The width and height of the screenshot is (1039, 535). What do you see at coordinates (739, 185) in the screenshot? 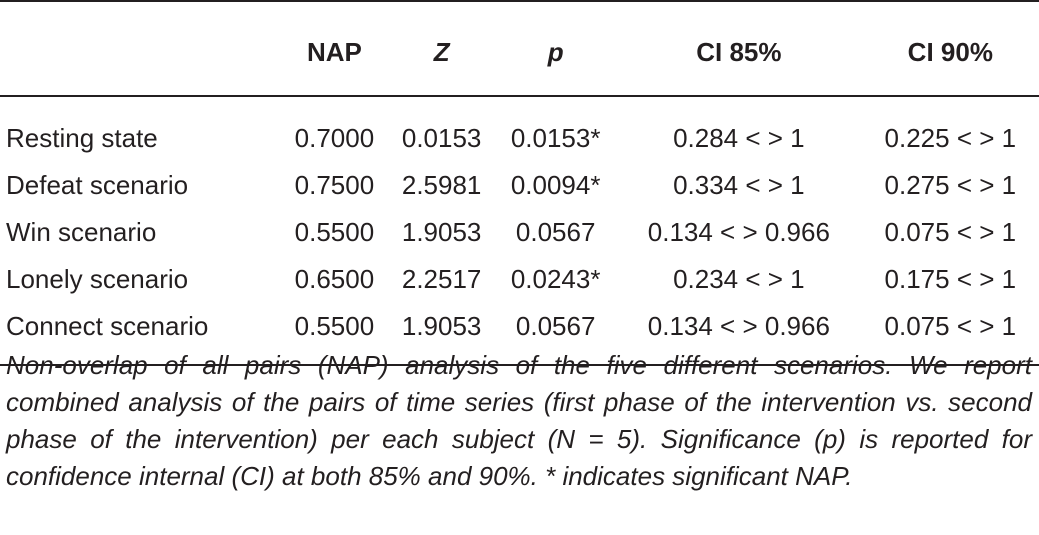
I see `table-cell: 0.334 < > 1` at bounding box center [739, 185].